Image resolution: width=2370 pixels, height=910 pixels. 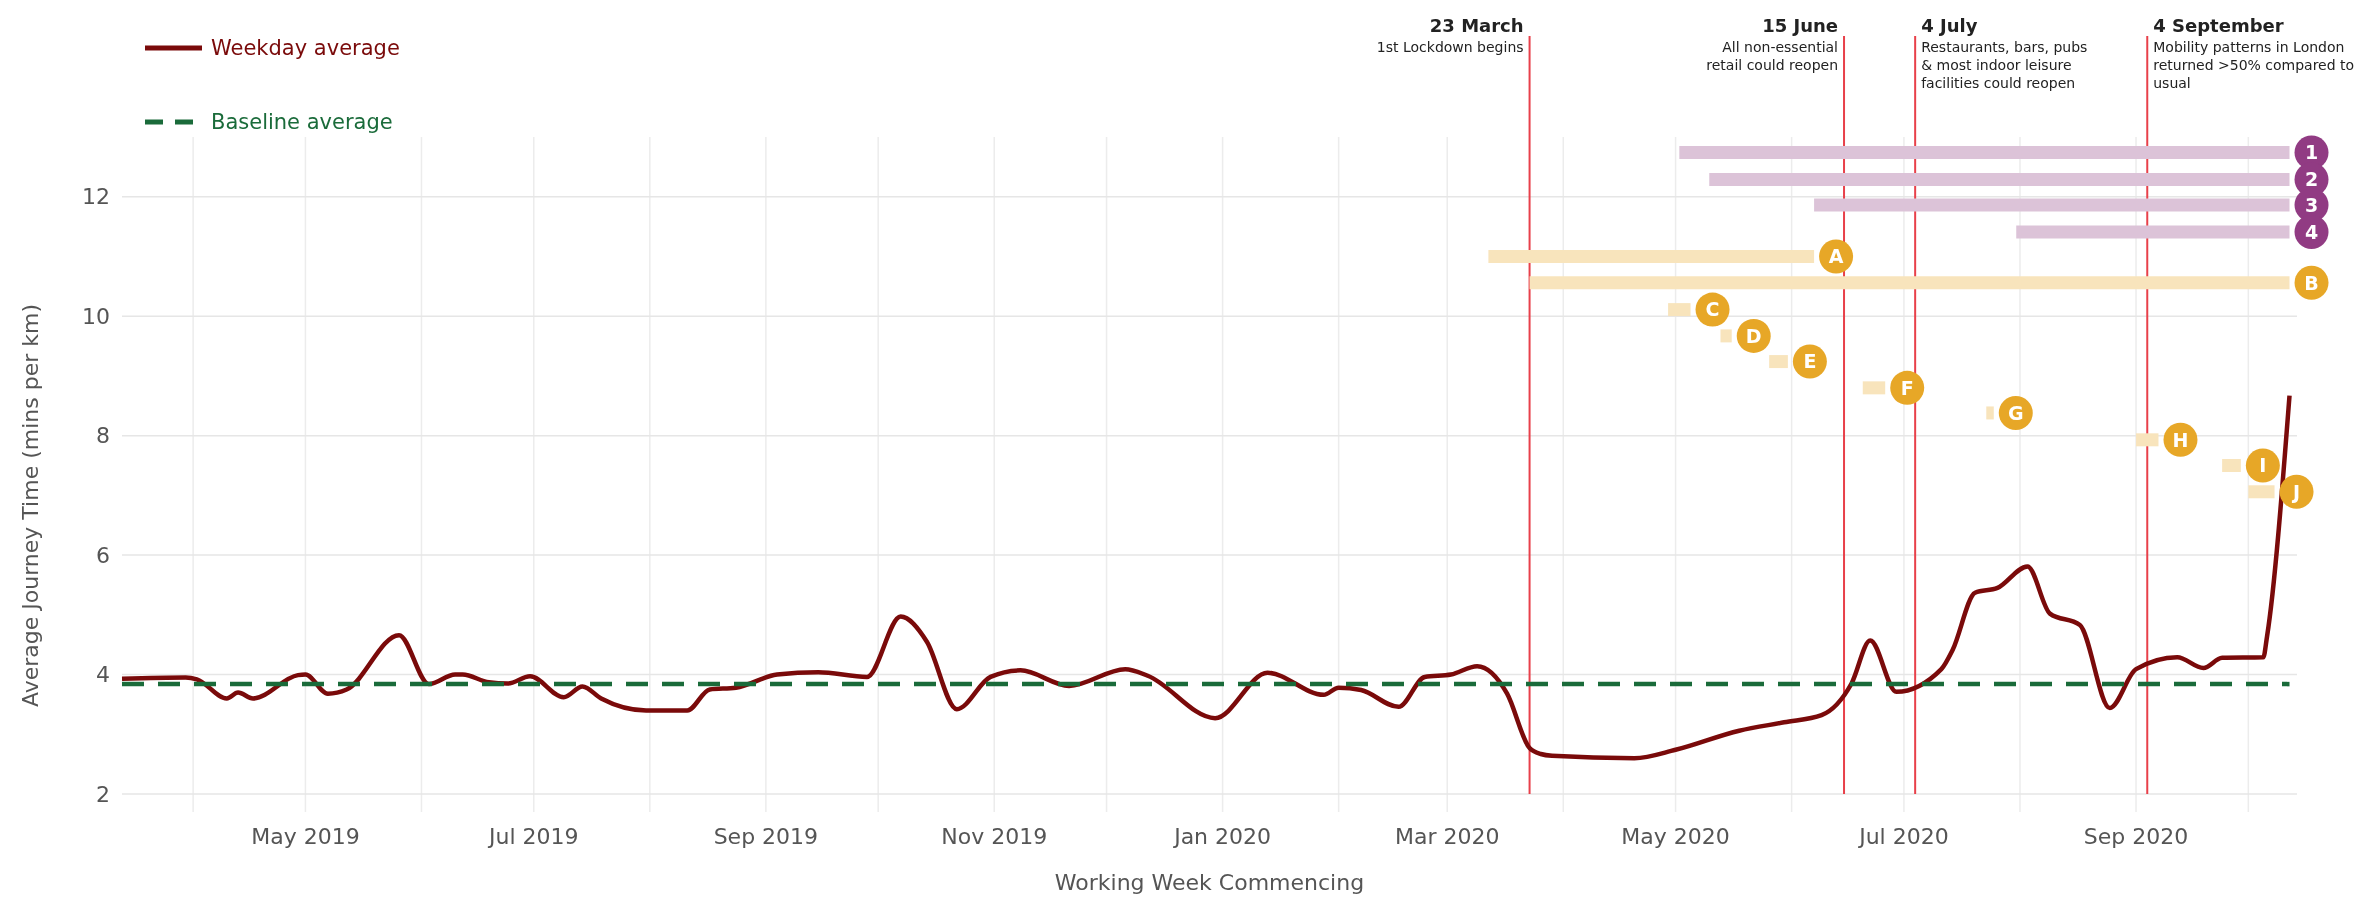 I want to click on x-tick-label: Nov 2019, so click(x=994, y=836).